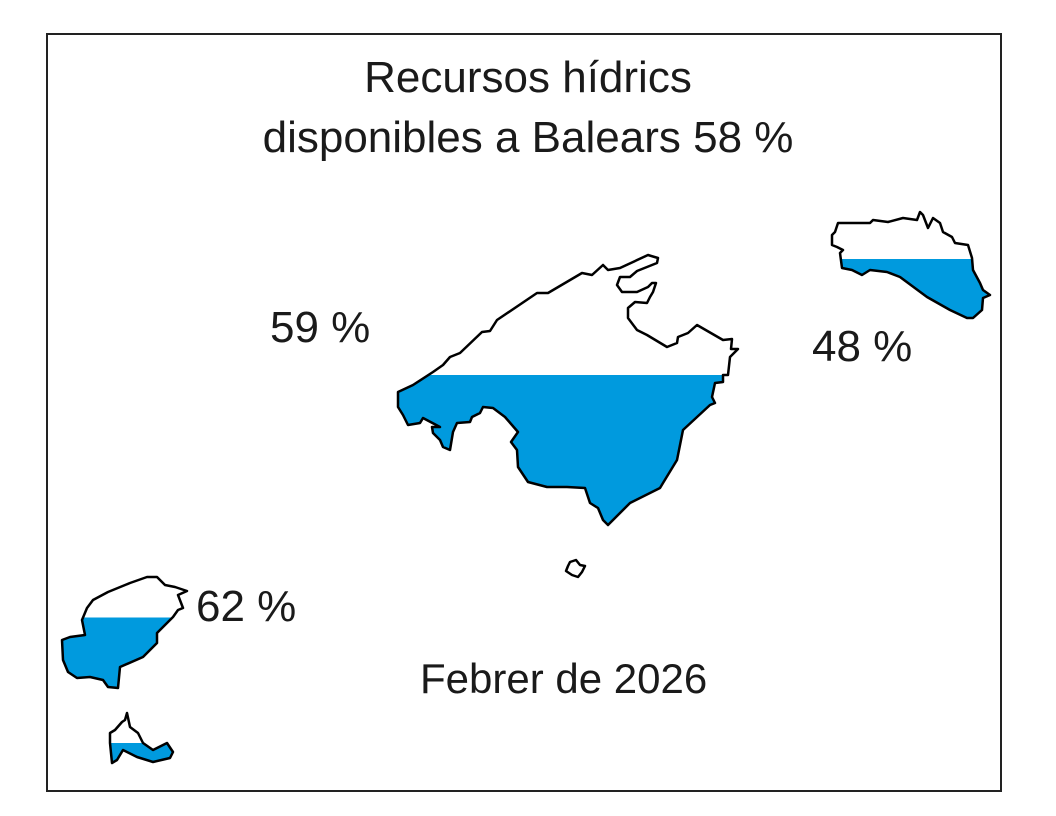  What do you see at coordinates (528, 77) in the screenshot?
I see `map-title-line-1: Recursos hídrics` at bounding box center [528, 77].